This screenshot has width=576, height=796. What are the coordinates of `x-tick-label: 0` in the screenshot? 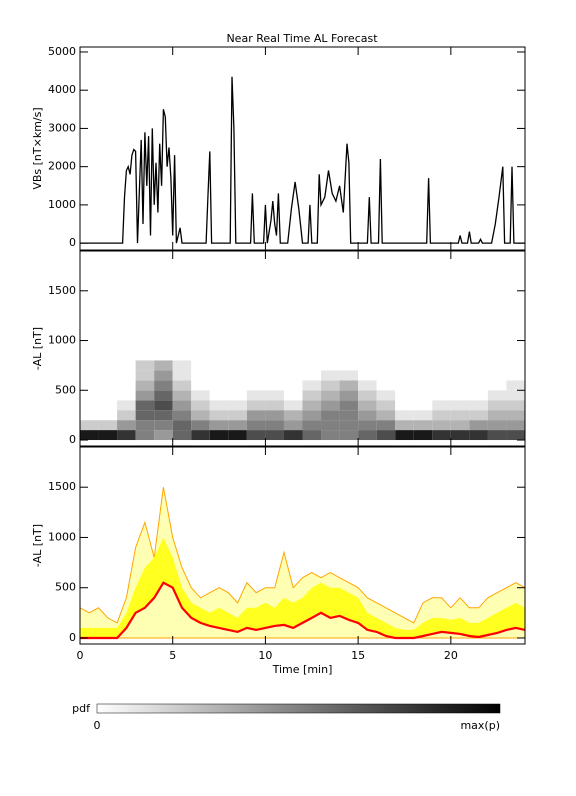 It's located at (80, 655).